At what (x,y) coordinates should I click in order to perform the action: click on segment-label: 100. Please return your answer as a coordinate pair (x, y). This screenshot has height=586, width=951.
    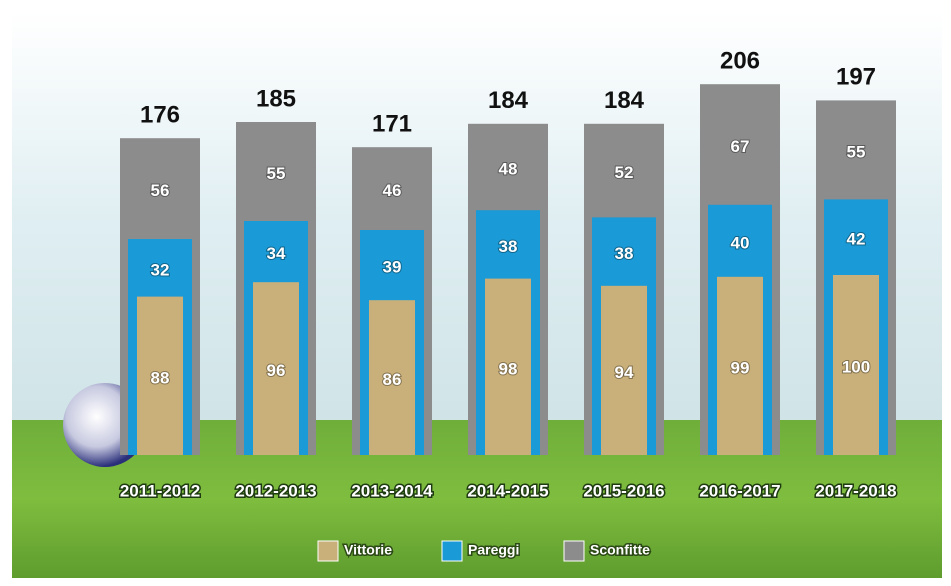
    Looking at the image, I should click on (856, 366).